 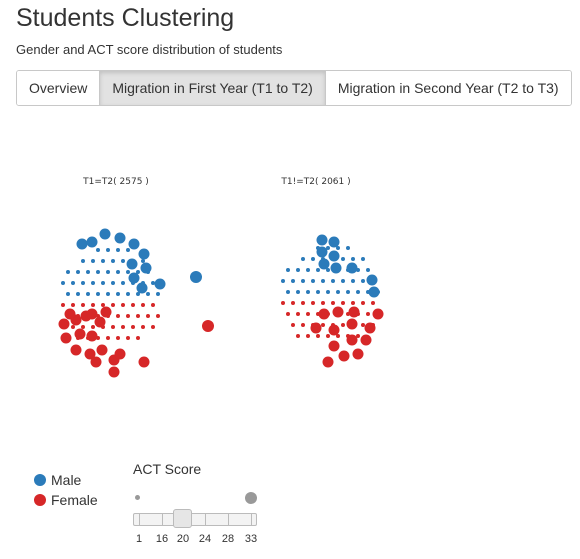 I want to click on tab-migration-first-year: Migration in First Year (T1 to T2), so click(x=213, y=88).